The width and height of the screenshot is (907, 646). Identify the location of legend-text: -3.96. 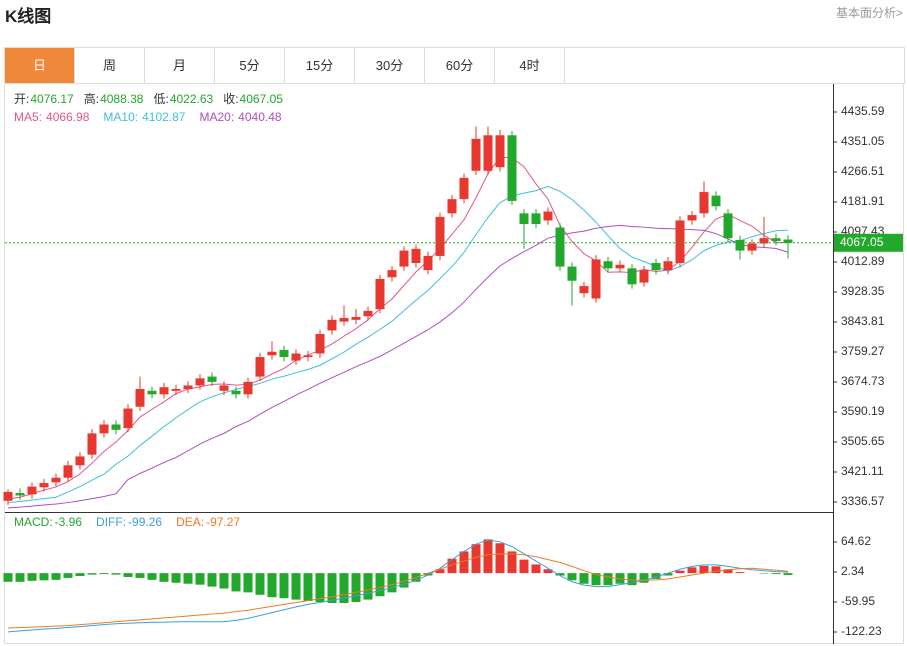
(69, 522).